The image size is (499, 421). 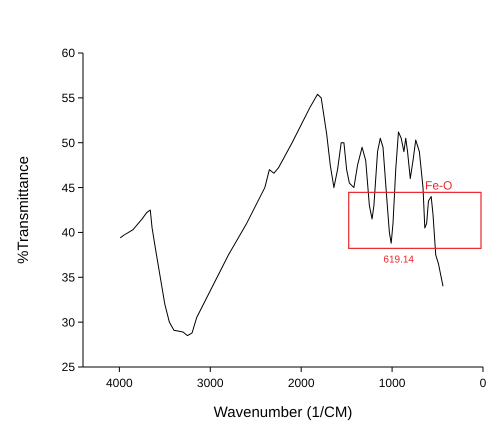 What do you see at coordinates (69, 143) in the screenshot?
I see `y-tick-label: 50` at bounding box center [69, 143].